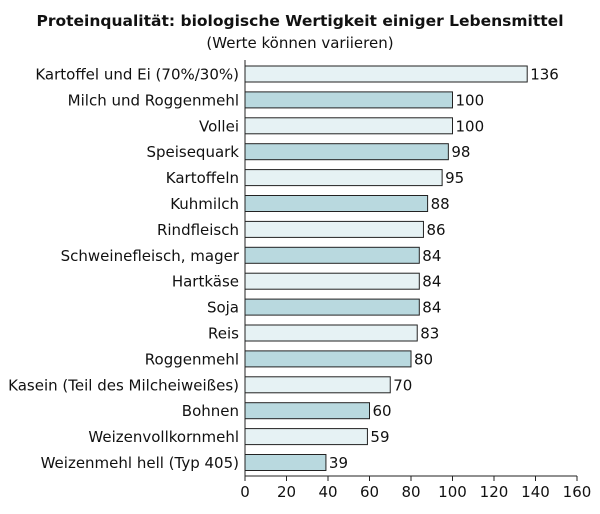  Describe the element at coordinates (470, 126) in the screenshot. I see `value-label-2: 100` at that location.